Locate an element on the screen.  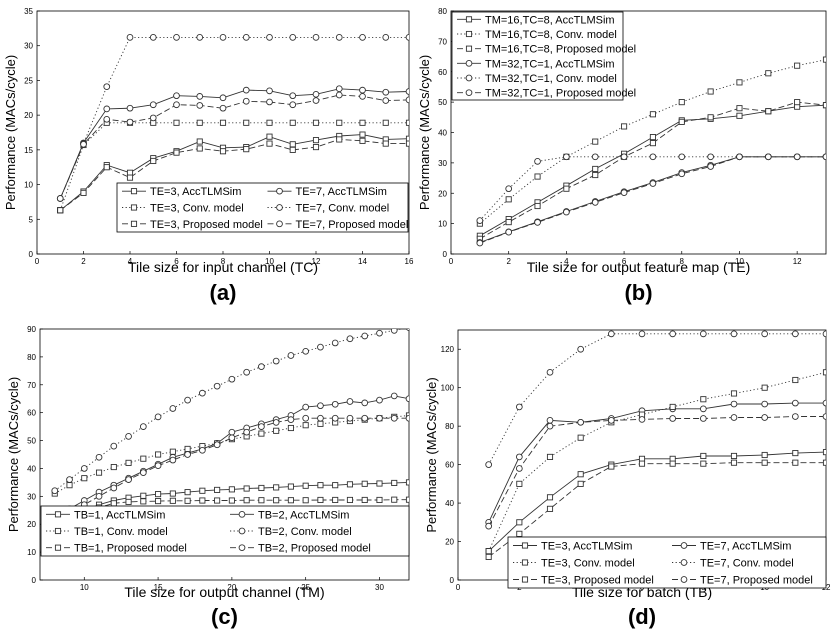
legend-entry-5: TB=2, Proposed model is located at coordinates (314, 549).